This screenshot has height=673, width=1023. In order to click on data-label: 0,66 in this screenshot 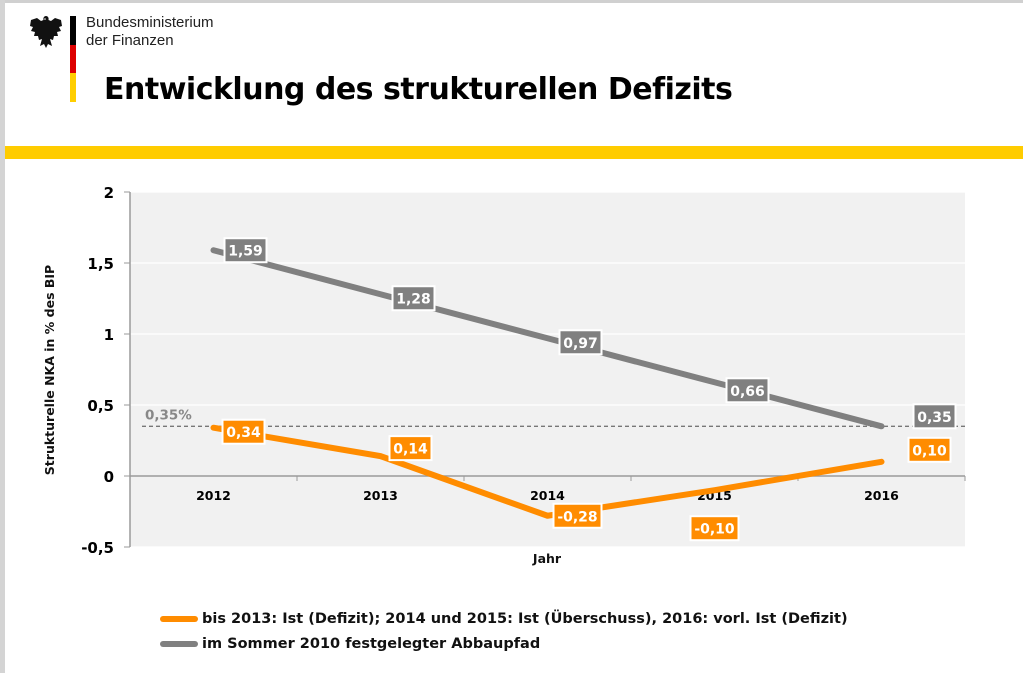, I will do `click(747, 390)`.